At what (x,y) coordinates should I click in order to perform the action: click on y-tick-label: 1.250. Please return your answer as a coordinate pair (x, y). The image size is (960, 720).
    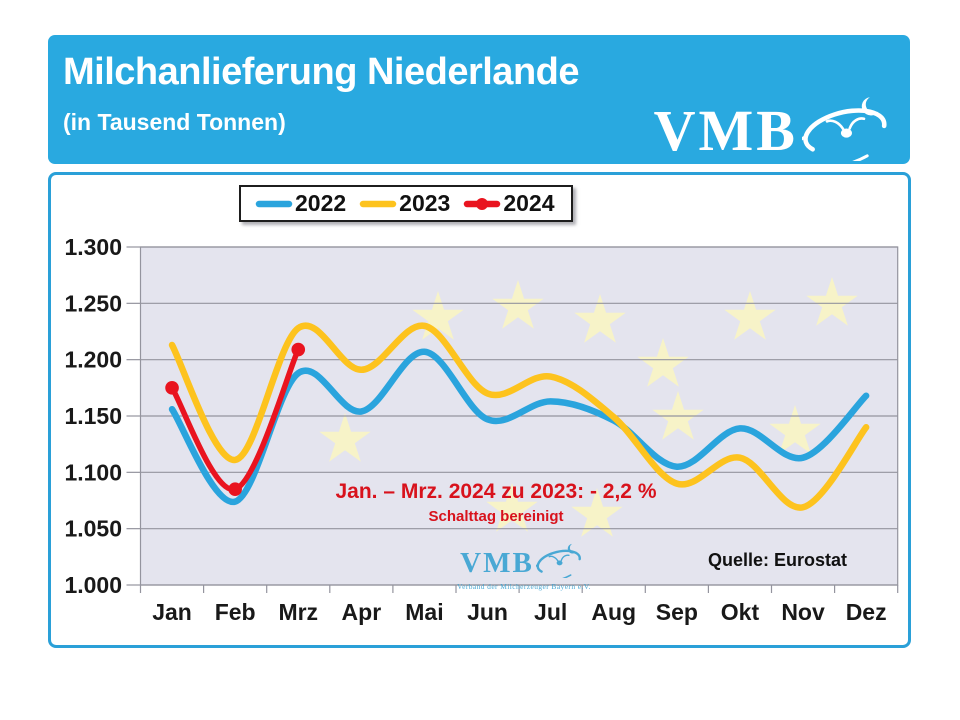
    Looking at the image, I should click on (93, 303).